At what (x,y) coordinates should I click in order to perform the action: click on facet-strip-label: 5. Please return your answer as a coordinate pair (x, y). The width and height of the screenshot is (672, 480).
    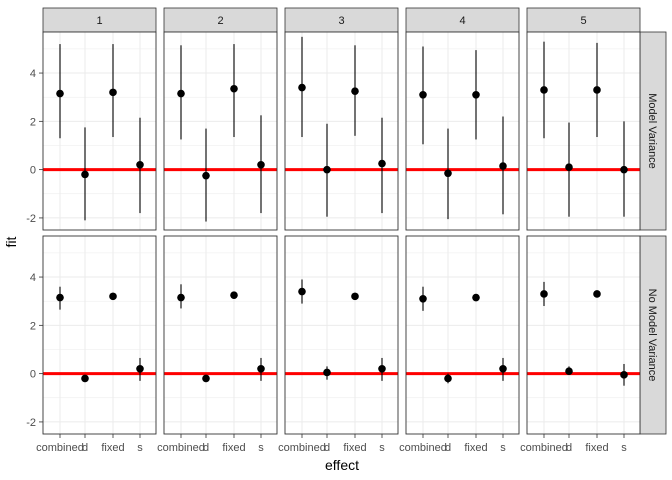
    Looking at the image, I should click on (583, 21).